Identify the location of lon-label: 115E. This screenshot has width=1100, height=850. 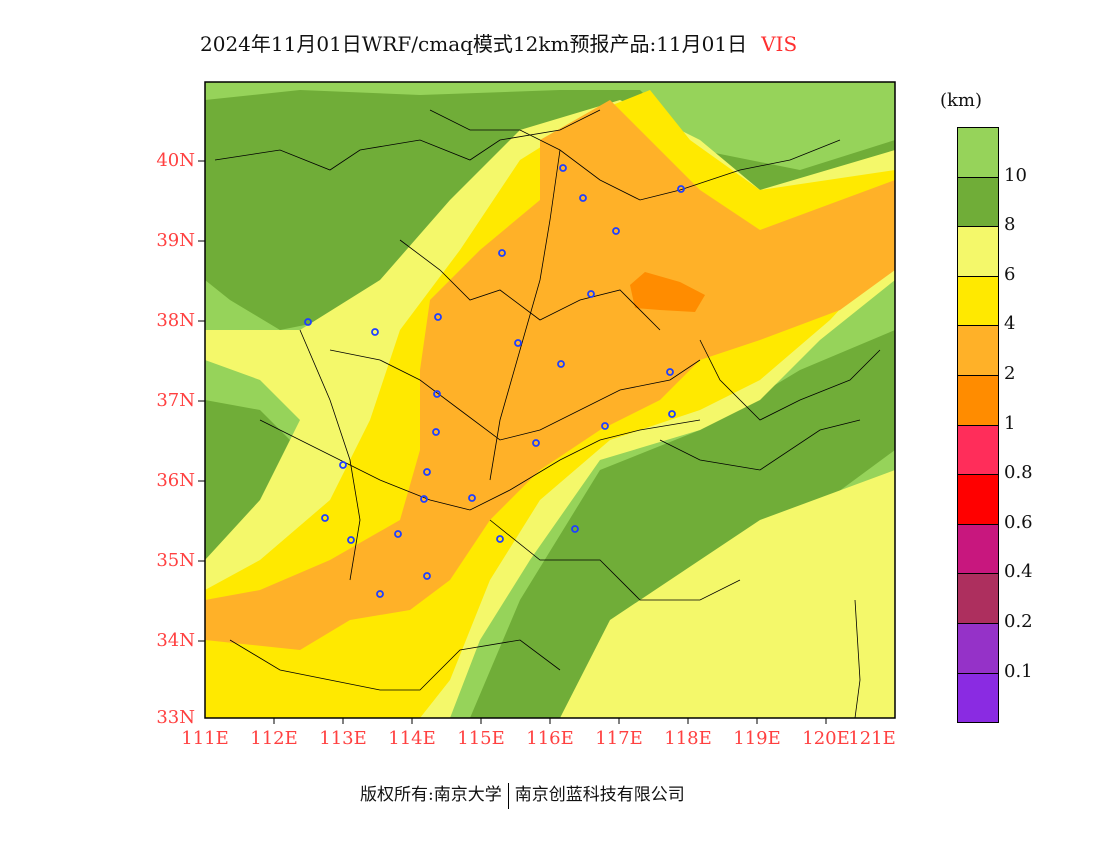
(481, 738).